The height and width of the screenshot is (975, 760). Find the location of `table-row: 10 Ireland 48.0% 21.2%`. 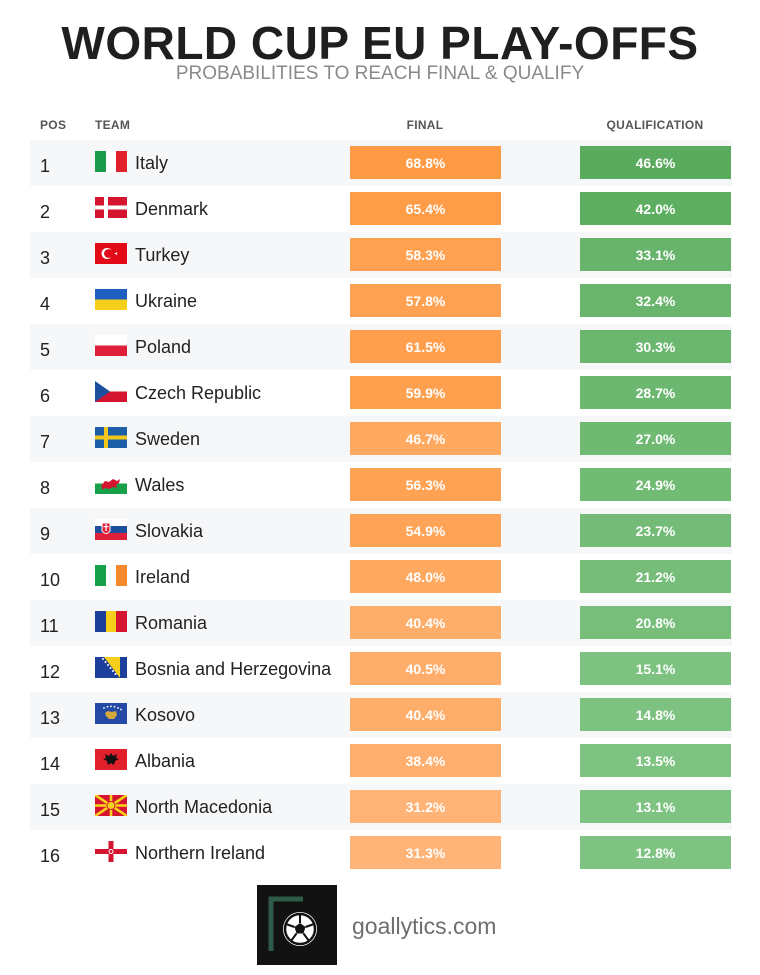

table-row: 10 Ireland 48.0% 21.2% is located at coordinates (381, 577).